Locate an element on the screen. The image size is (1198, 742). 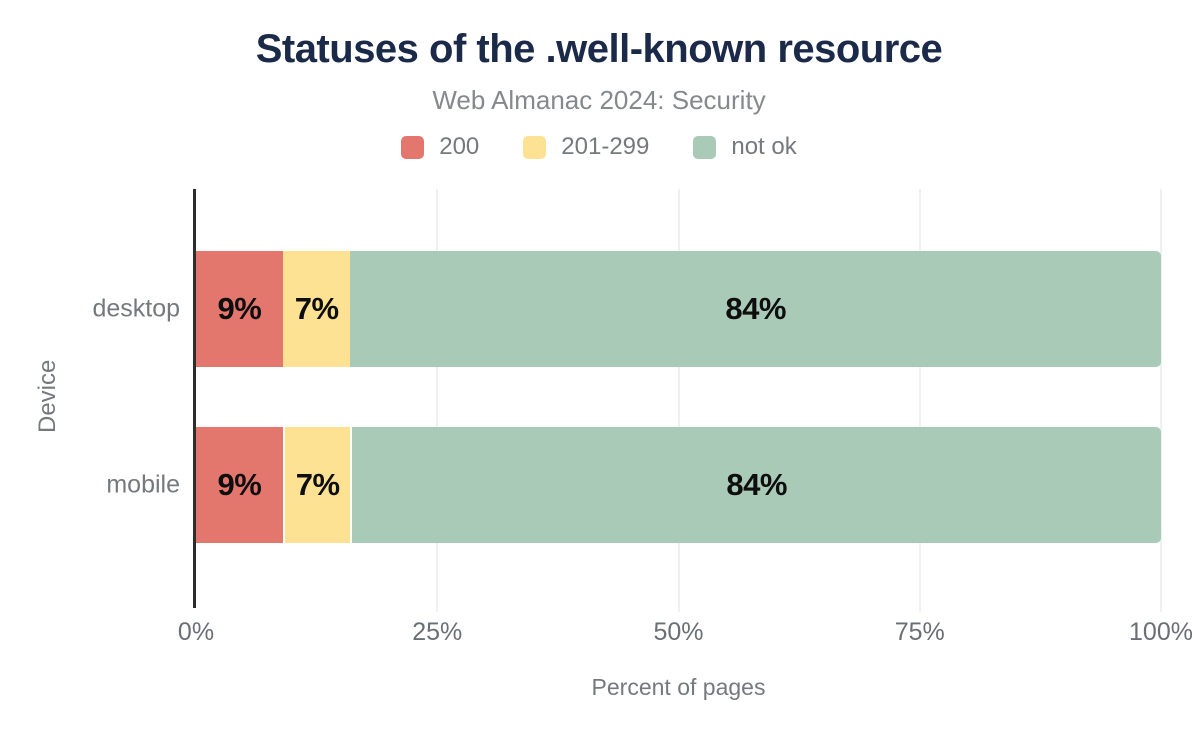
legend-label: 201-299 is located at coordinates (605, 146).